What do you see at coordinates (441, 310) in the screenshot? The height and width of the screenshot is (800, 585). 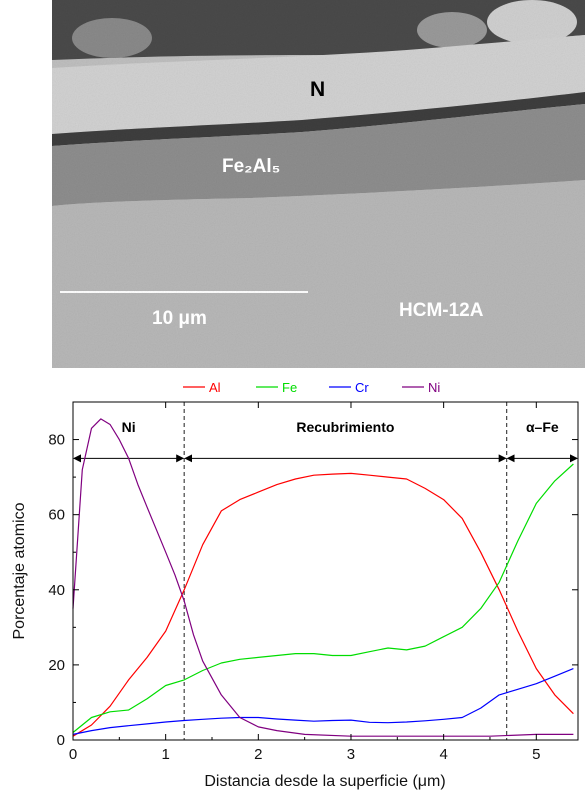 I see `substrate-label: HCM-12A` at bounding box center [441, 310].